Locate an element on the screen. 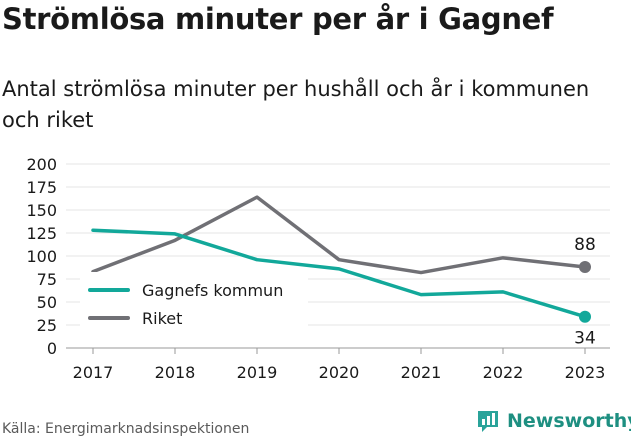 This screenshot has width=631, height=439. legend-background is located at coordinates (194, 302).